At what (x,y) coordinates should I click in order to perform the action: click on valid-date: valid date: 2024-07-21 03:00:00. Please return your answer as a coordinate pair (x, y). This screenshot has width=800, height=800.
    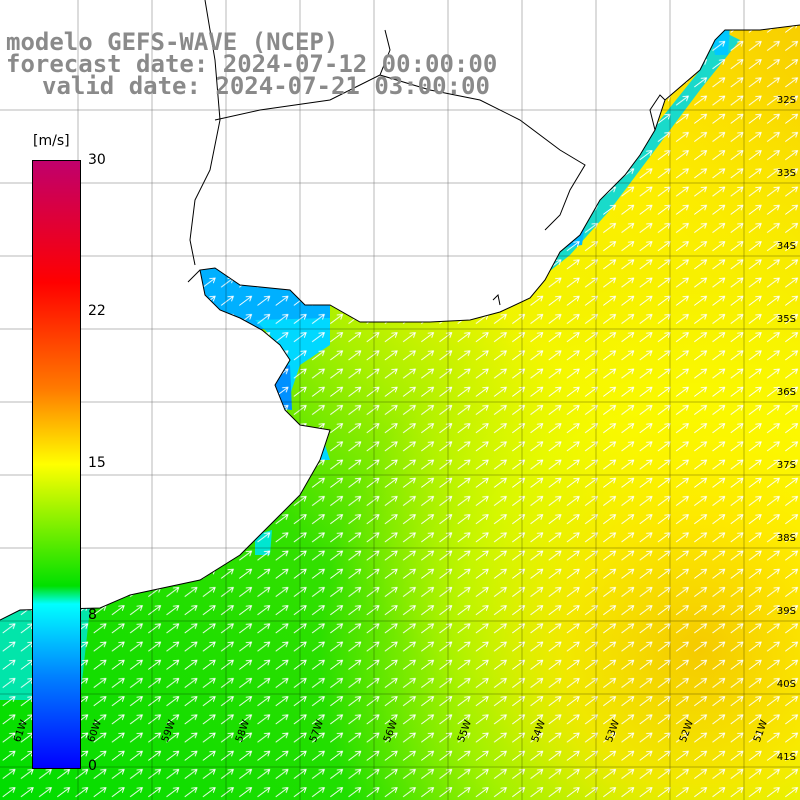
    Looking at the image, I should click on (266, 86).